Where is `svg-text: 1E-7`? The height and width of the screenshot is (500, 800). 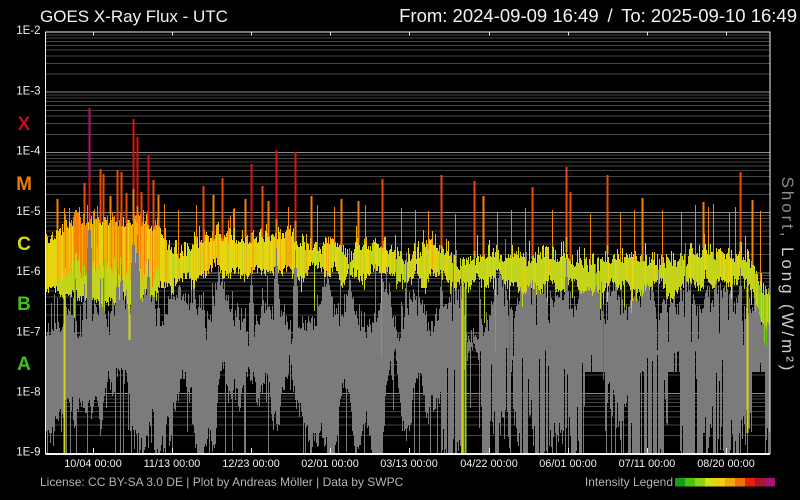 svg-text: 1E-7 is located at coordinates (28, 332).